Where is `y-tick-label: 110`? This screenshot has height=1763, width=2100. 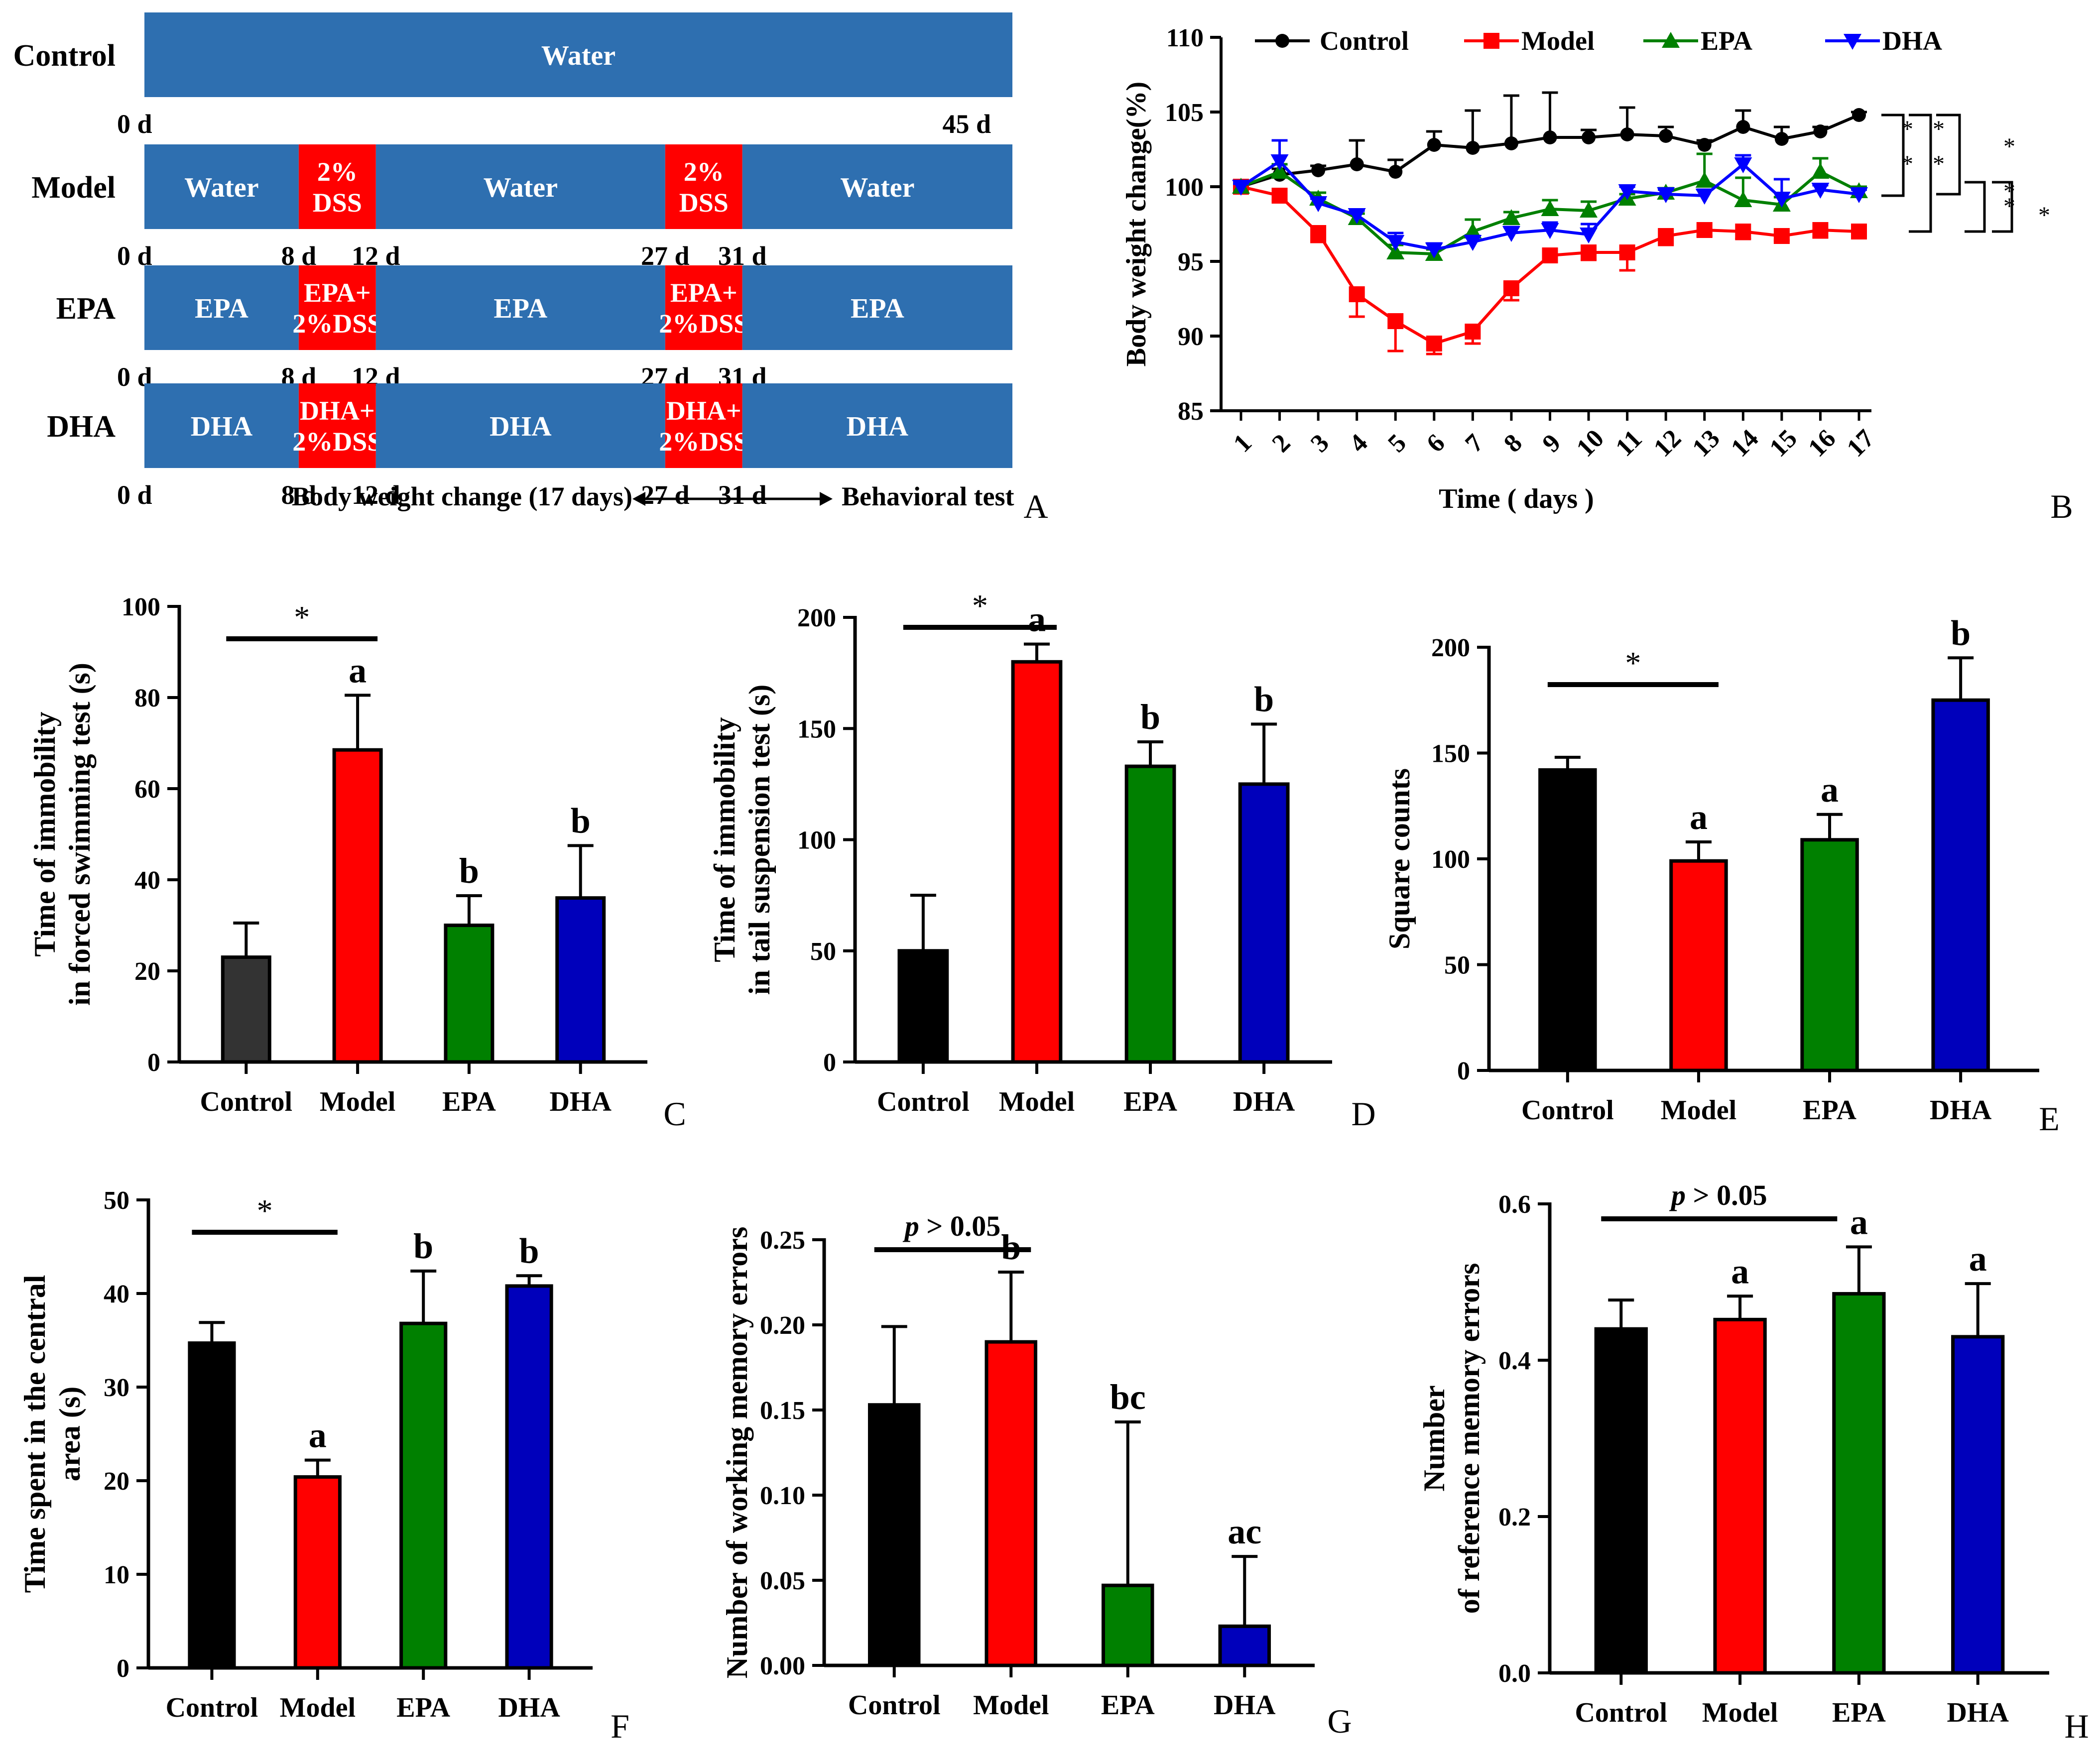
y-tick-label: 110 is located at coordinates (1185, 38).